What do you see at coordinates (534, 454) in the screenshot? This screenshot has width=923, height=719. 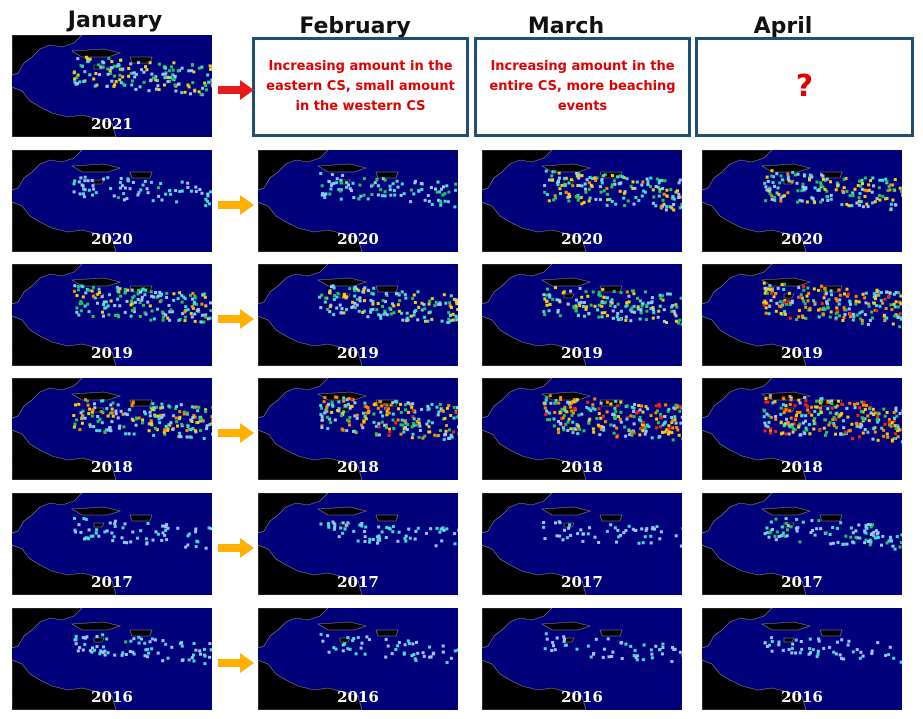 I see `land-south-america` at bounding box center [534, 454].